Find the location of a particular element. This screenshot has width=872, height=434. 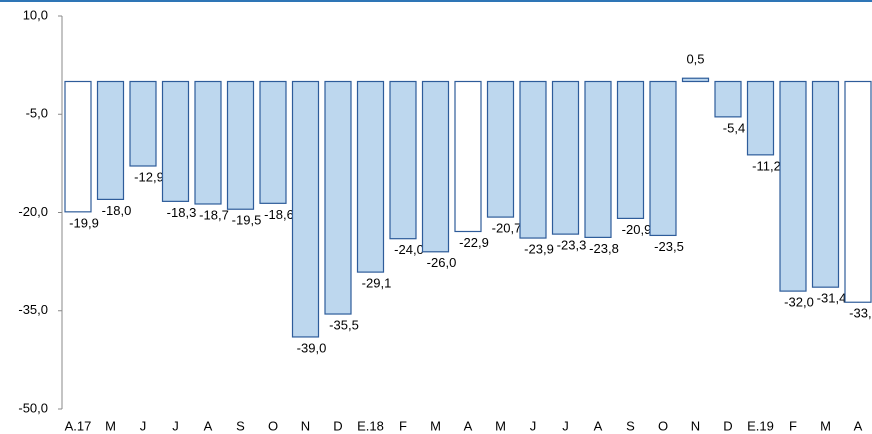

value-label: -19,9 is located at coordinates (84, 222).